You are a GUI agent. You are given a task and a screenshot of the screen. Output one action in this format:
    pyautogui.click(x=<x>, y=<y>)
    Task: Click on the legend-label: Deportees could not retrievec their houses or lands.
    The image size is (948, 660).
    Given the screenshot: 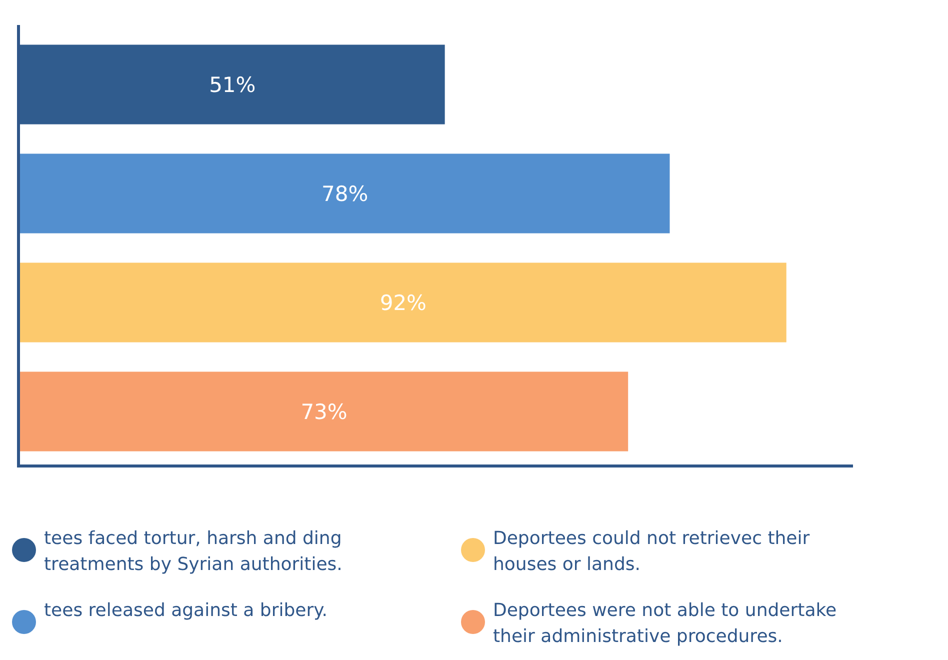 What is the action you would take?
    pyautogui.click(x=651, y=551)
    